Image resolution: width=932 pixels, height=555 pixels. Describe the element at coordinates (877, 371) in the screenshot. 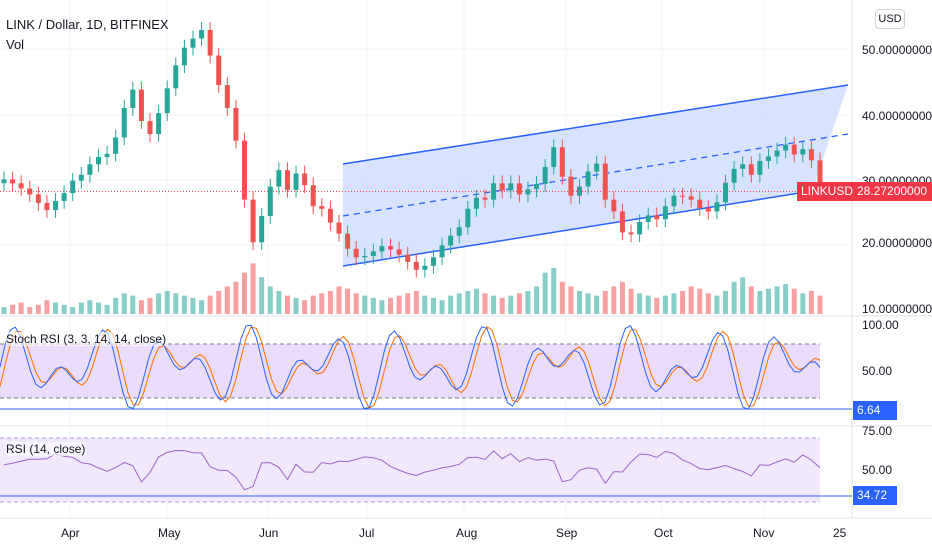

I see `stoch-tick: 50.00` at that location.